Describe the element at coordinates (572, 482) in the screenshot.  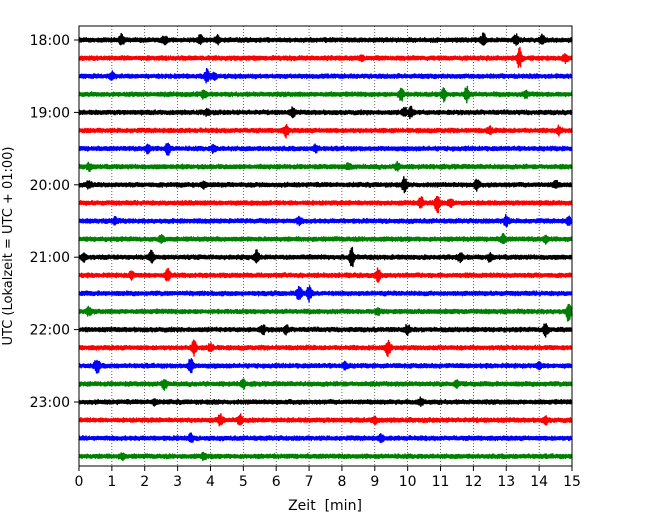
I see `x-tick-label-15: 15` at that location.